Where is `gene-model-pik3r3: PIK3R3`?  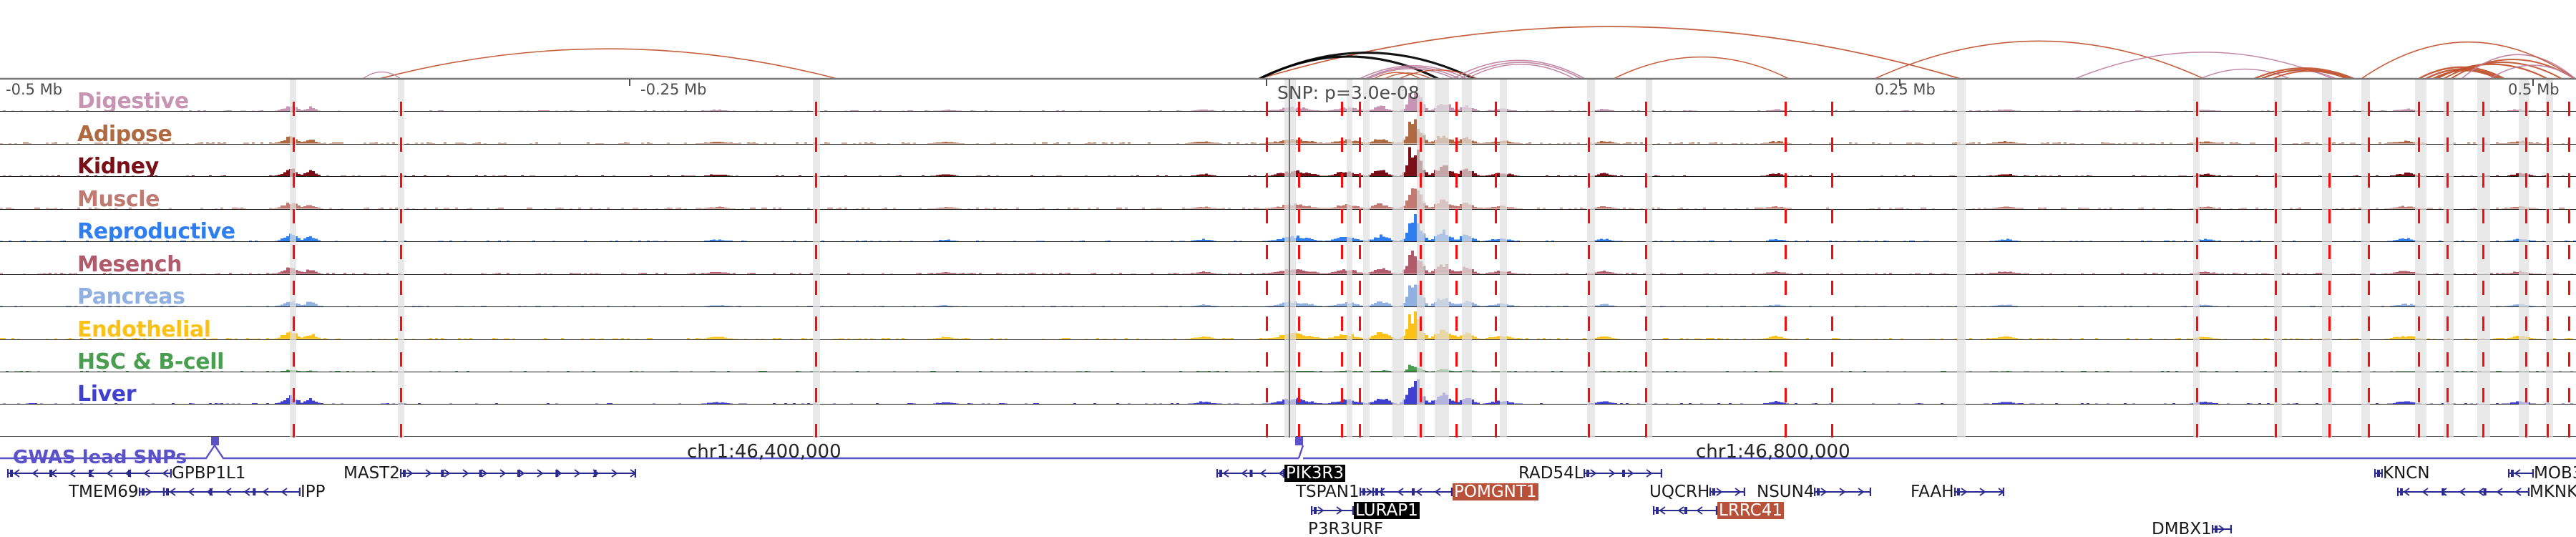 gene-model-pik3r3: PIK3R3 is located at coordinates (1280, 473).